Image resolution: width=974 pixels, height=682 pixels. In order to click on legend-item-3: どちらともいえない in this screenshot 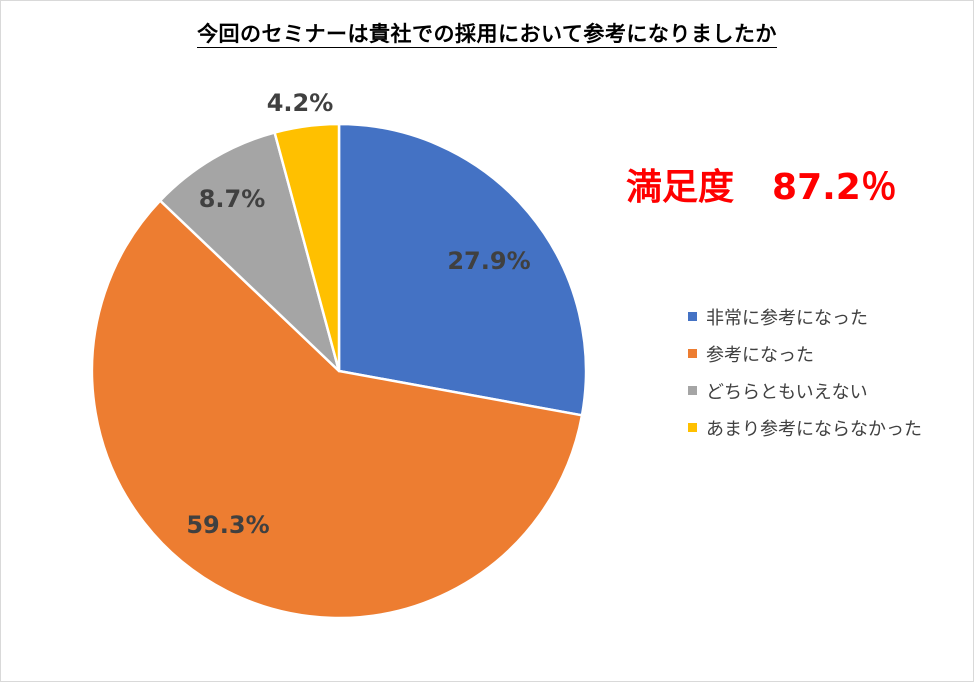, I will do `click(805, 390)`.